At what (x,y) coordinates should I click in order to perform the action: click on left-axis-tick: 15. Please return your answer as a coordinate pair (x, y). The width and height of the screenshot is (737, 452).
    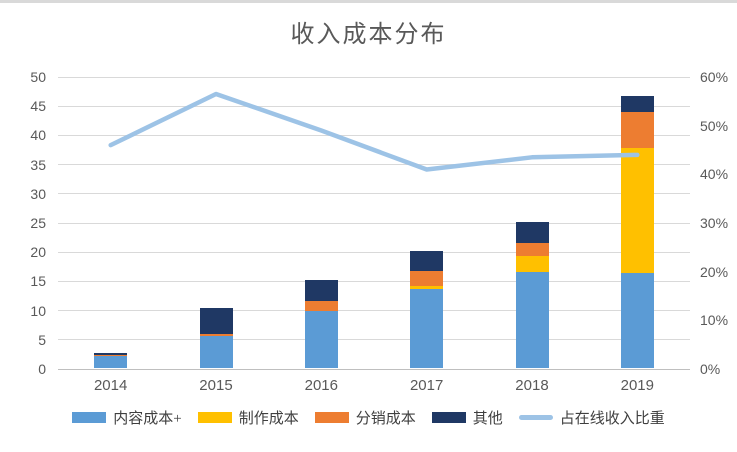
    Looking at the image, I should click on (38, 281).